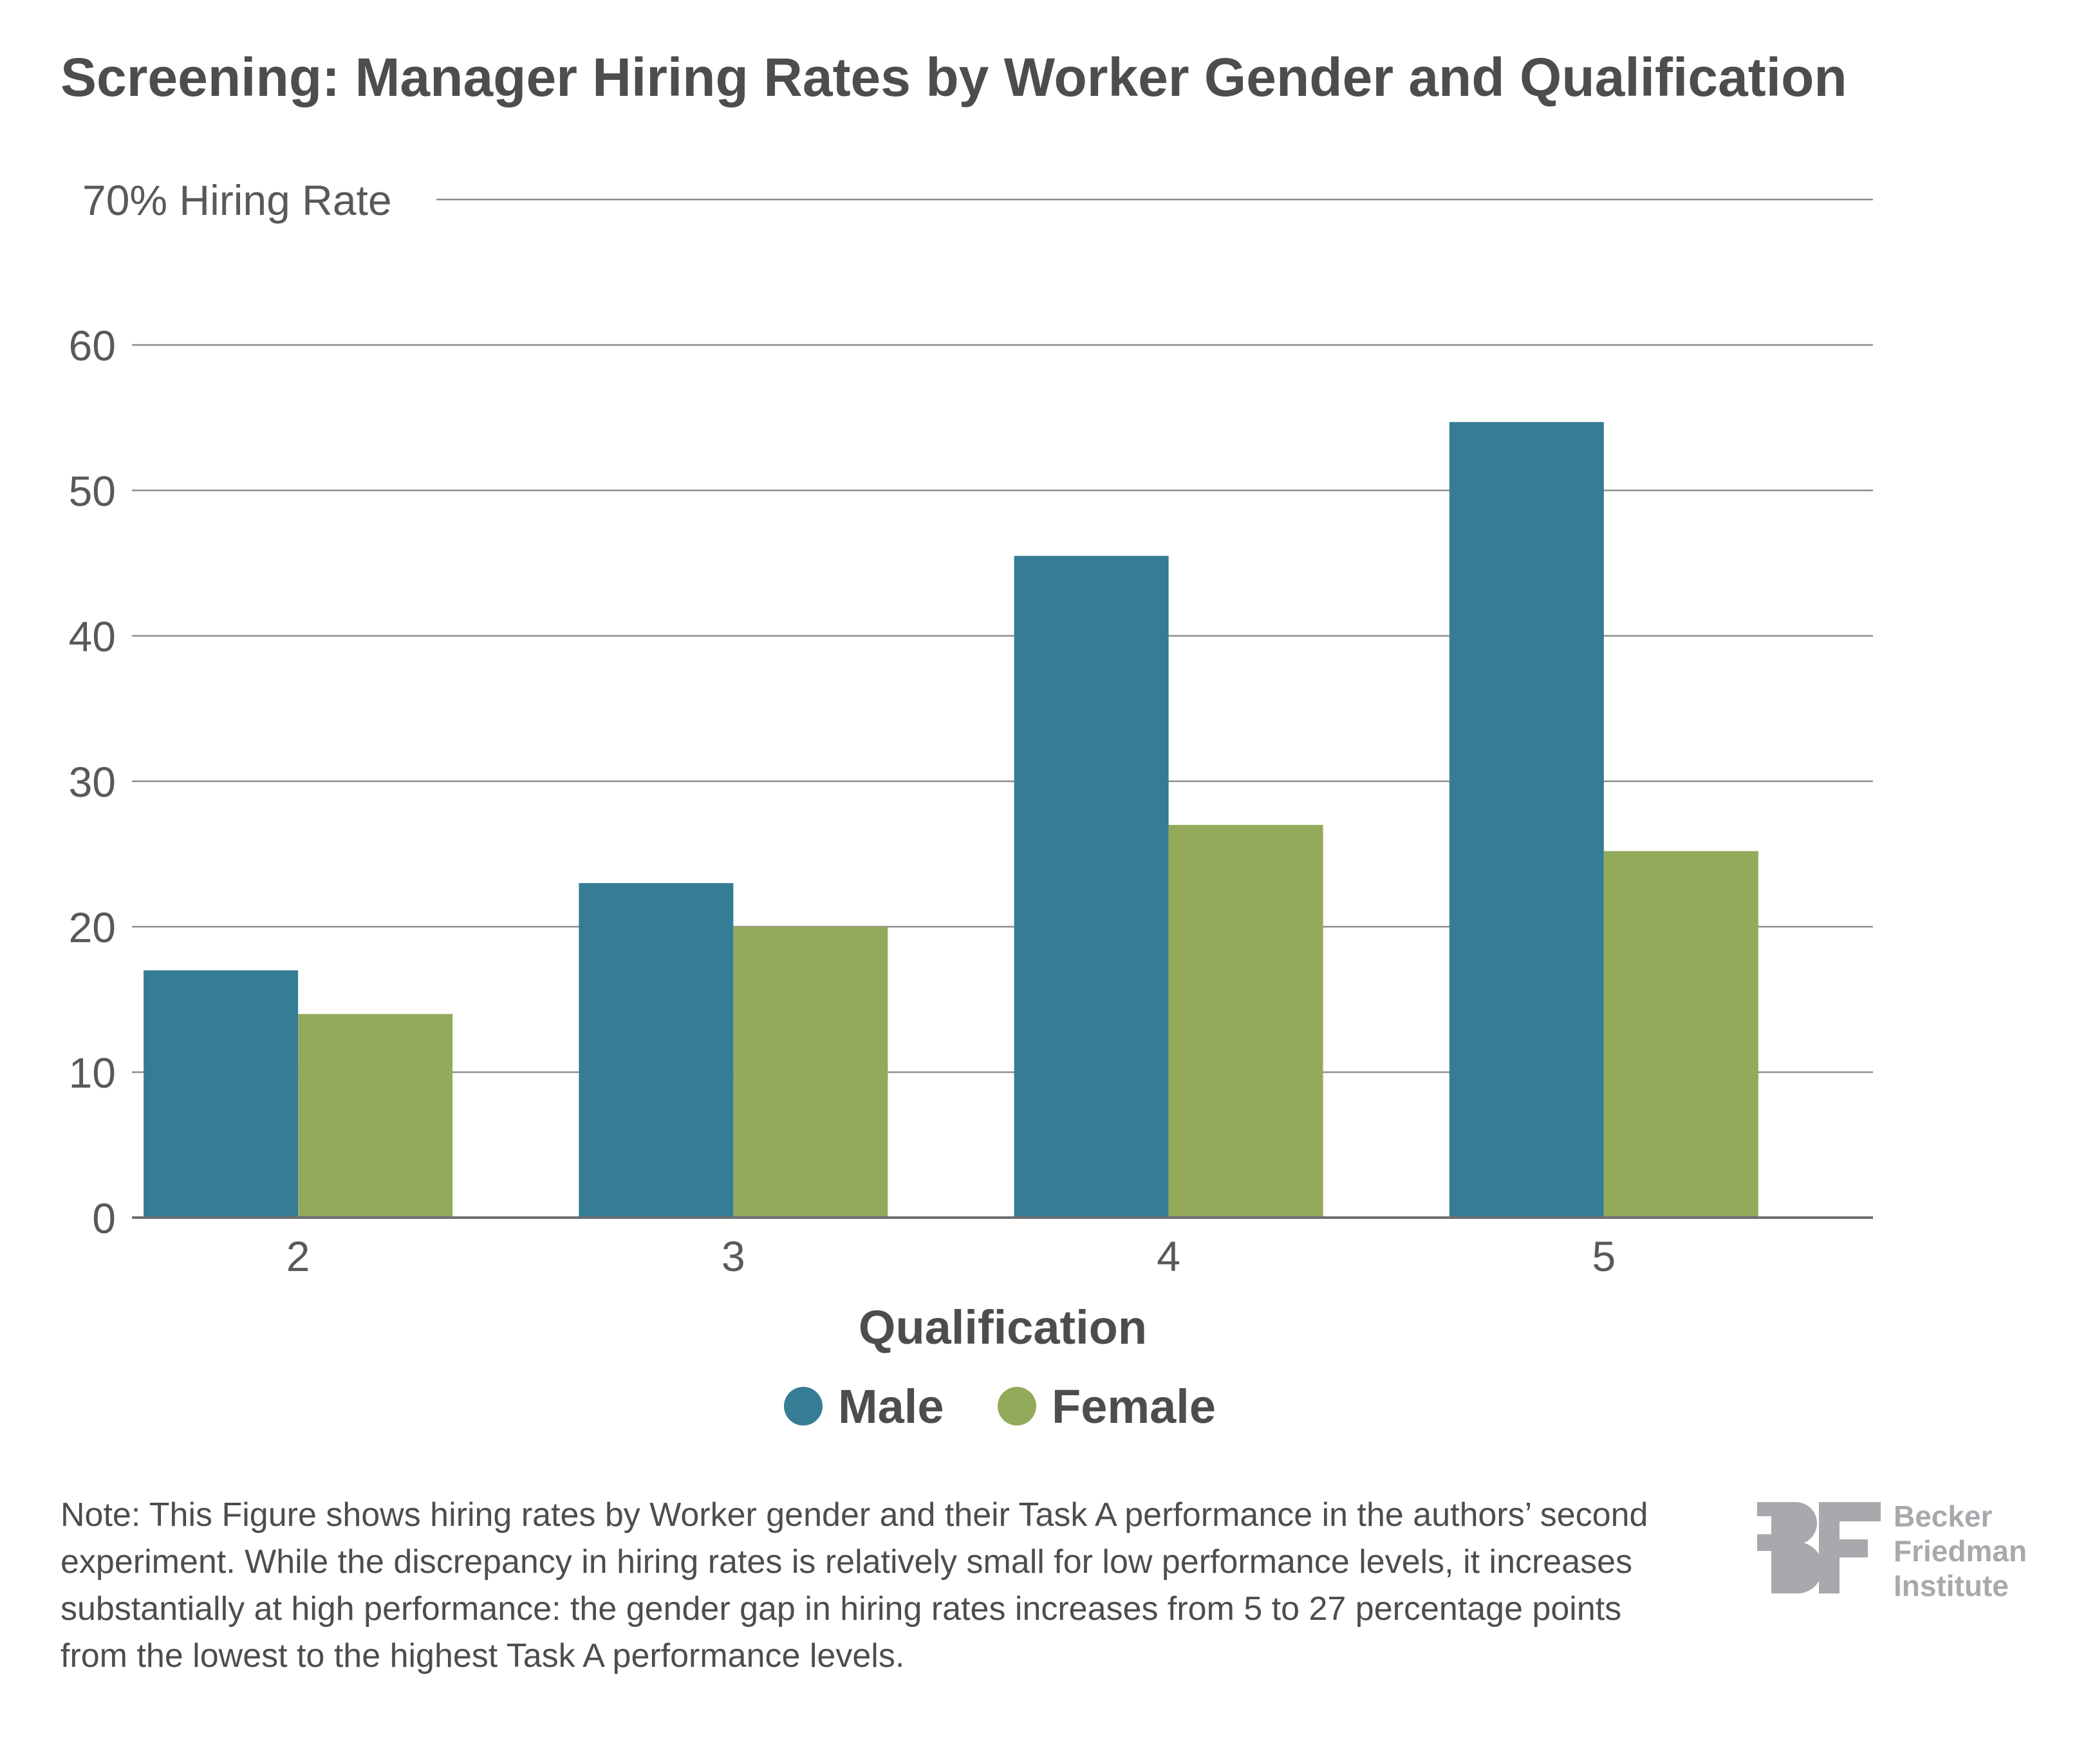 The height and width of the screenshot is (1764, 2077). Describe the element at coordinates (230, 709) in the screenshot. I see `y-tick-labels: 0 10 20 30 40 50 60 70% Hiring Rate` at that location.